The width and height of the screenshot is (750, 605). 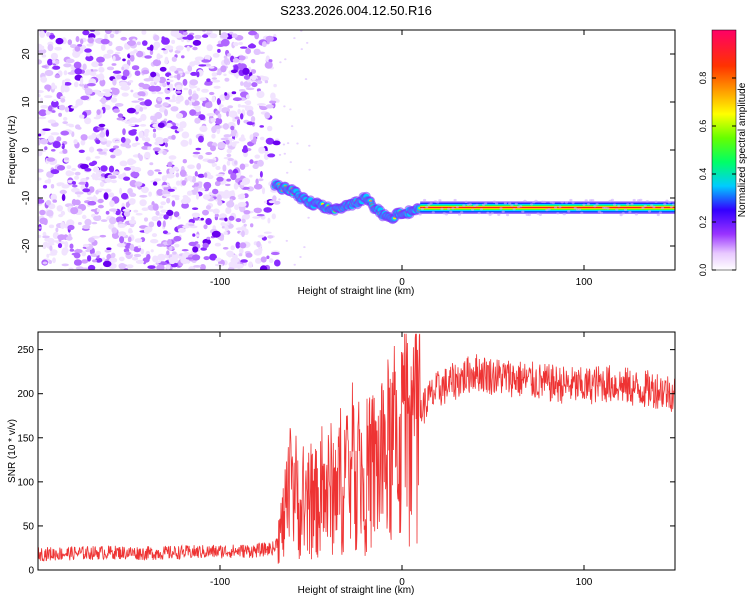 I want to click on spectrogram-y-label: Frequency (Hz), so click(x=12, y=150).